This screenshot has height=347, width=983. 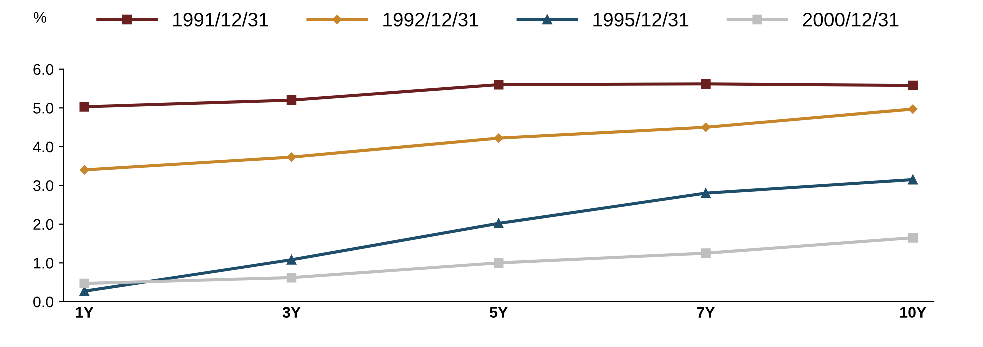 I want to click on legend-label: 1992/12/31, so click(x=431, y=19).